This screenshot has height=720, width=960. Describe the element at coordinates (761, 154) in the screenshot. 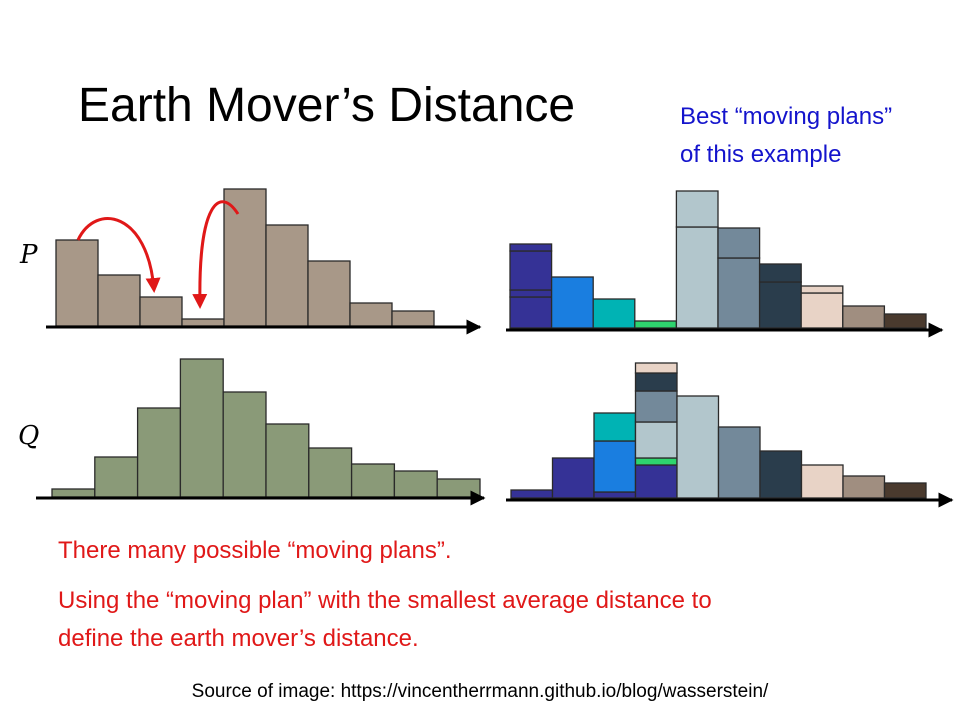

I see `best-plans-line-2: of this example` at that location.